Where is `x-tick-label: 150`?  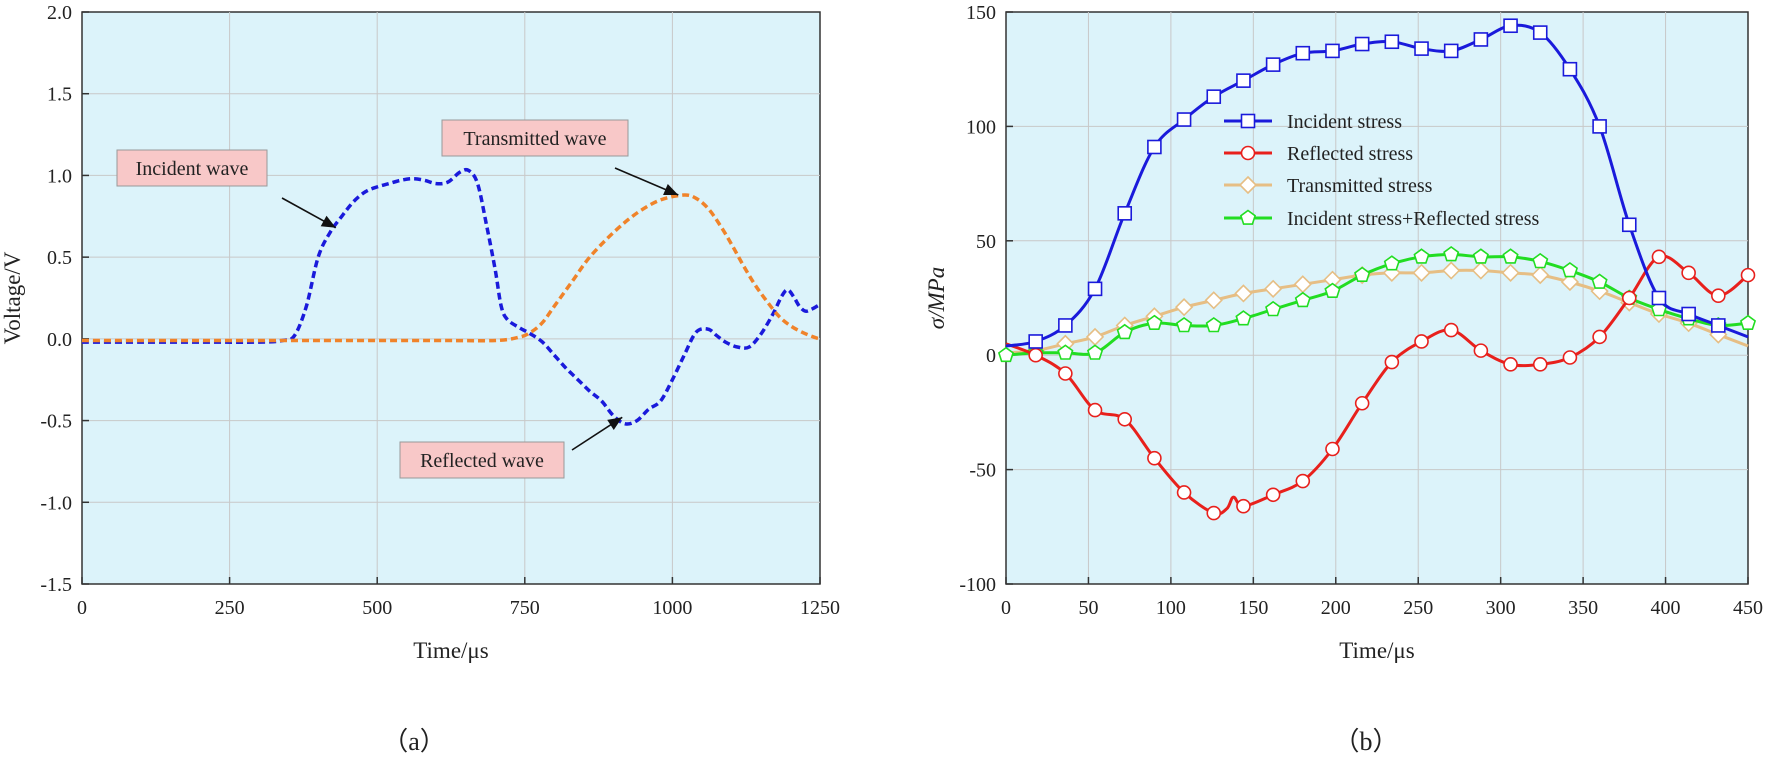 x-tick-label: 150 is located at coordinates (1253, 608).